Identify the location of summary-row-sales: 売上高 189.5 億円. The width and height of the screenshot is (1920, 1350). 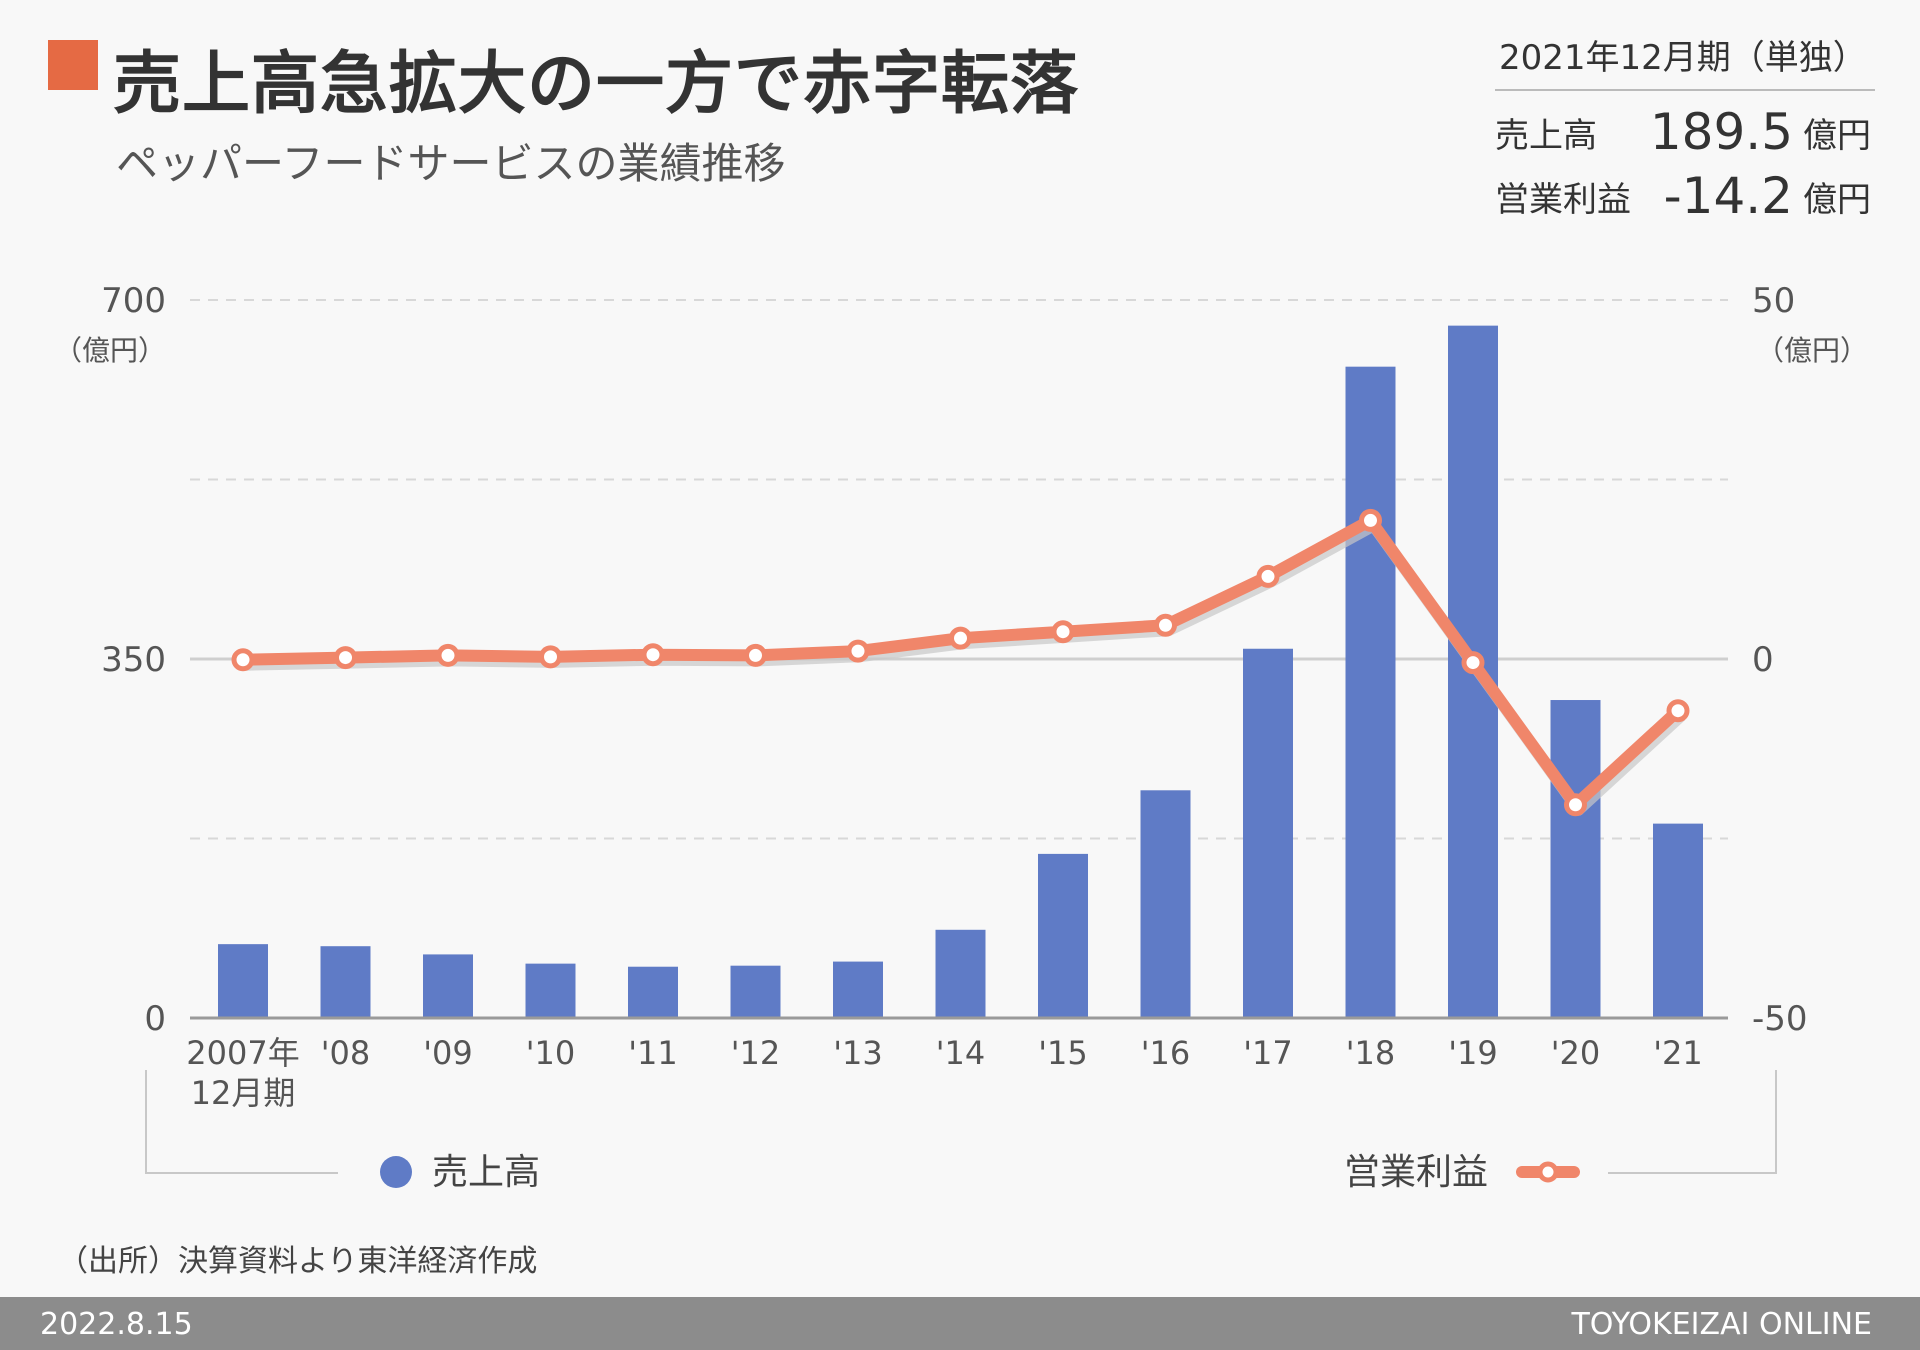
(1685, 129).